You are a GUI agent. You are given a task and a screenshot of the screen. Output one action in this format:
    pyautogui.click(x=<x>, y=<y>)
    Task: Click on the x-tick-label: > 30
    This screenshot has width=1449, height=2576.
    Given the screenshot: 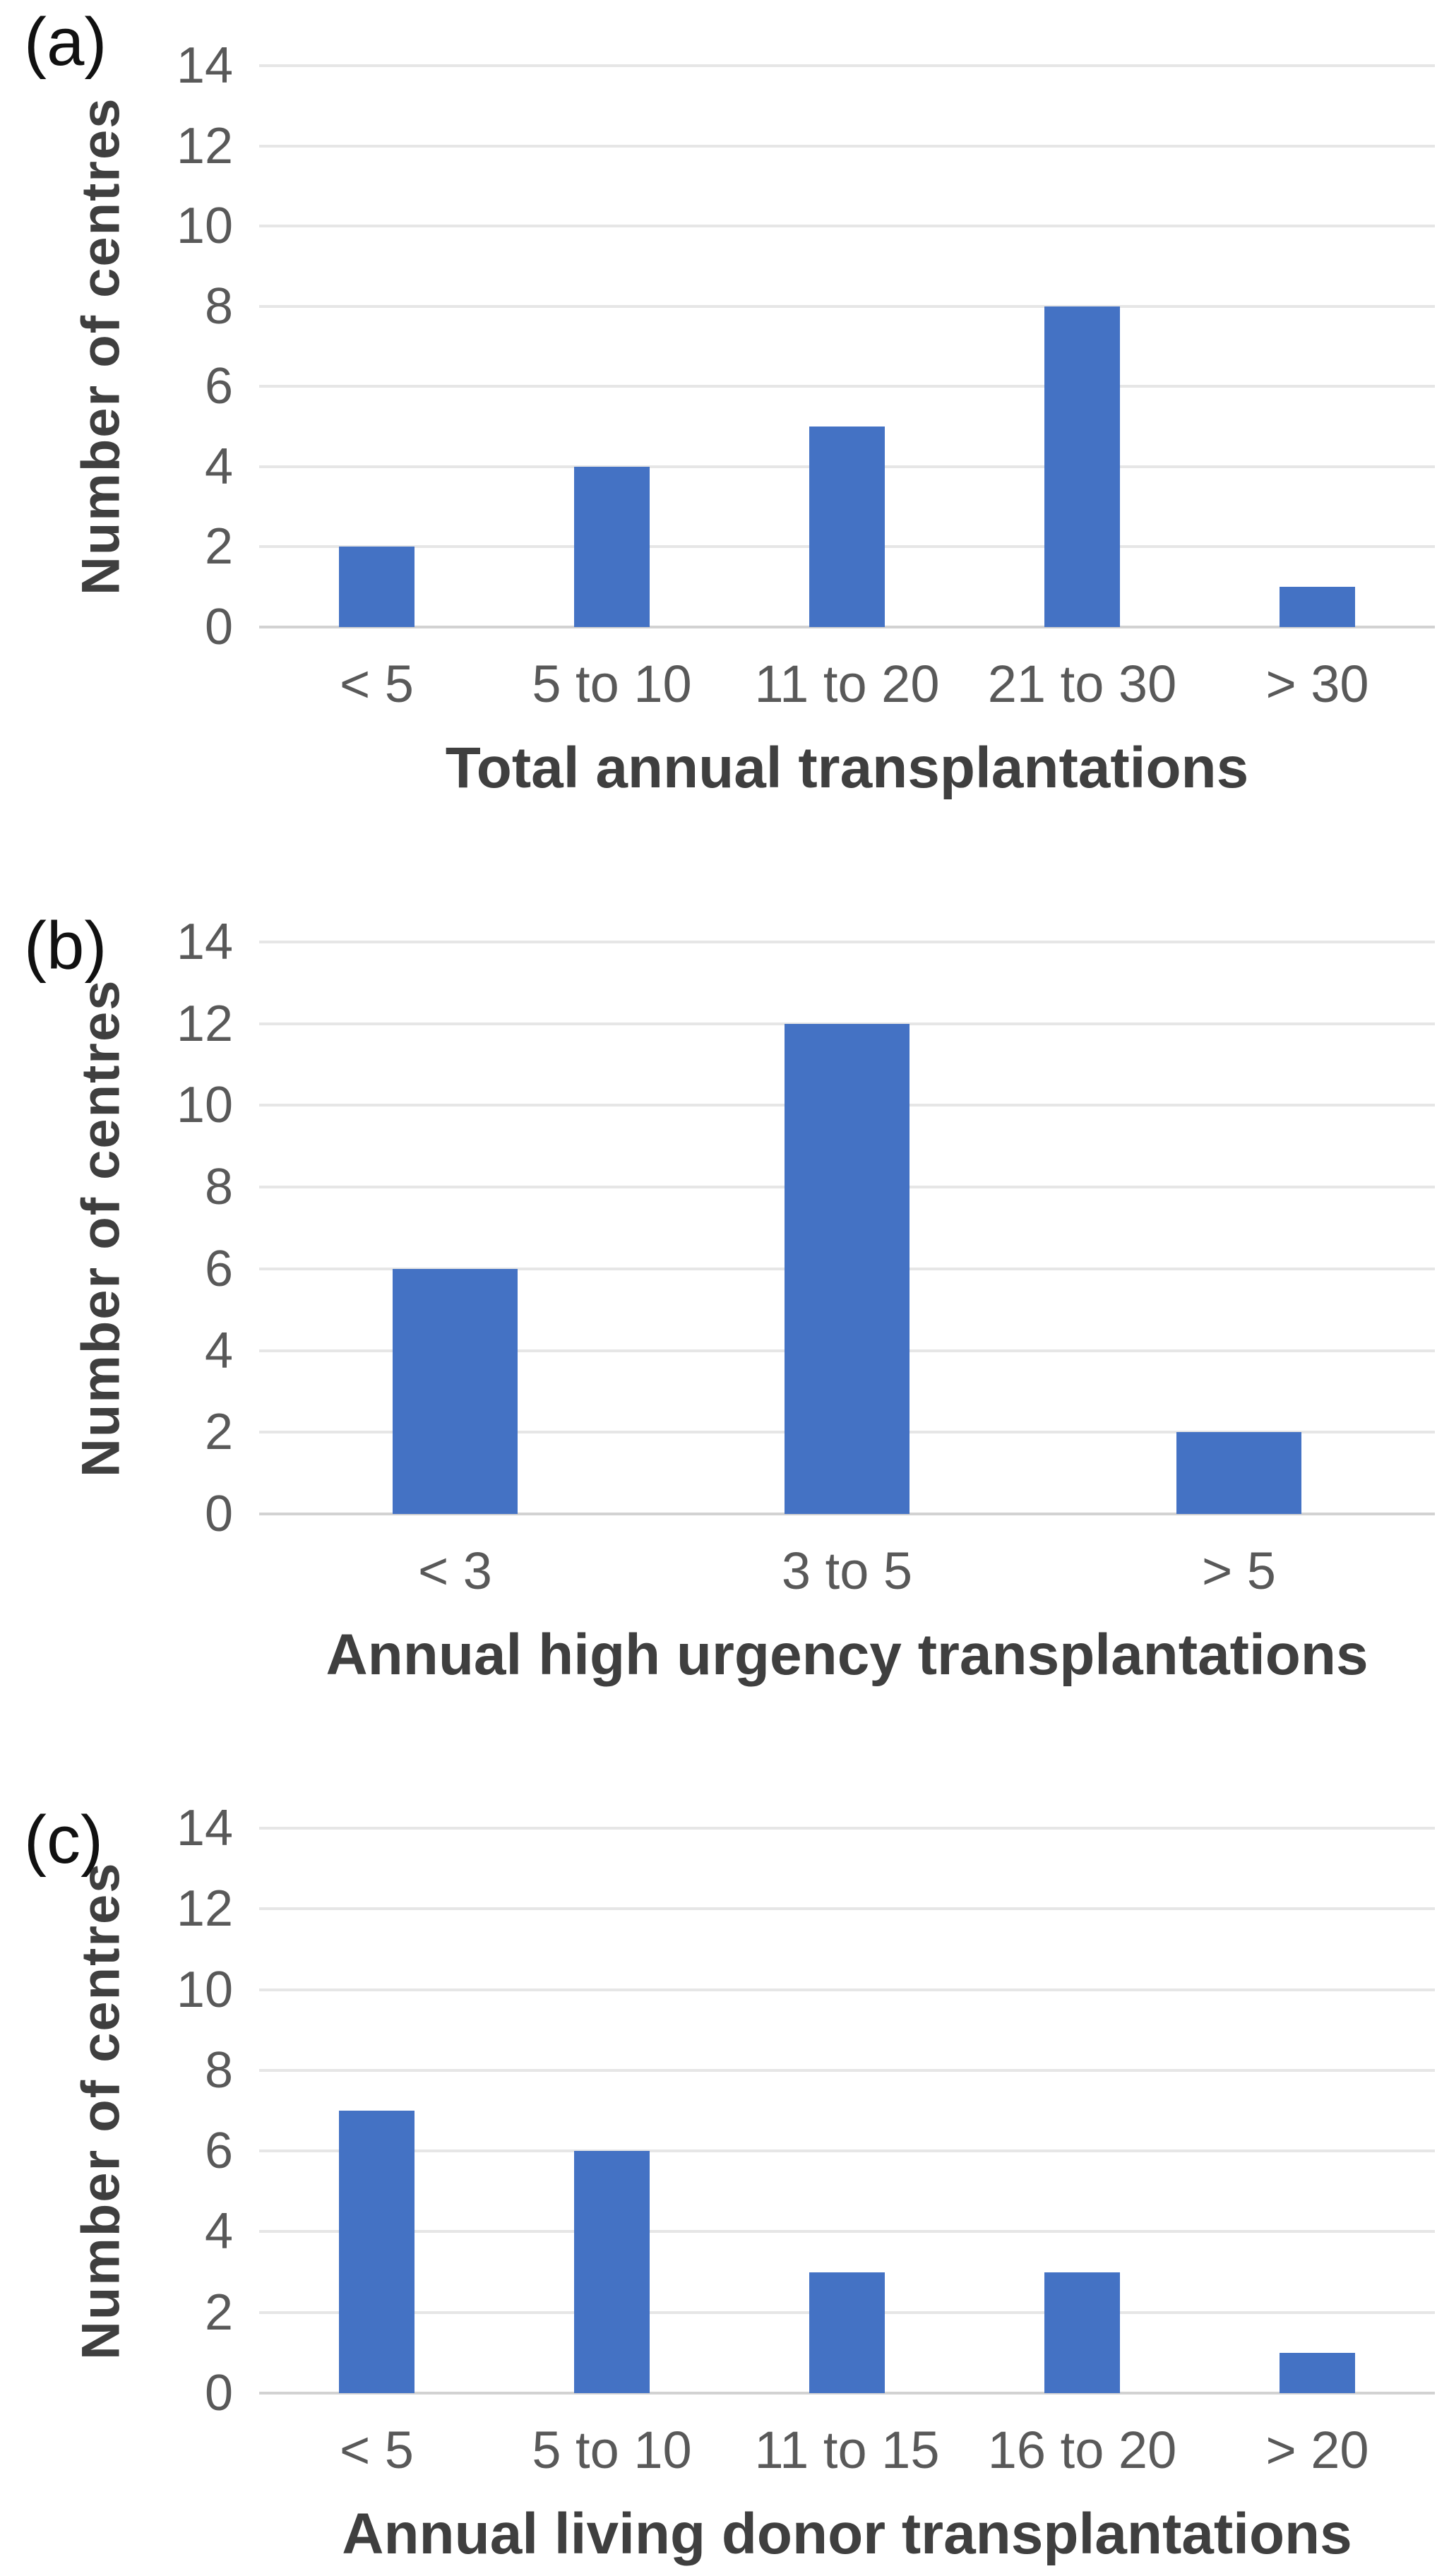 What is the action you would take?
    pyautogui.click(x=1317, y=684)
    